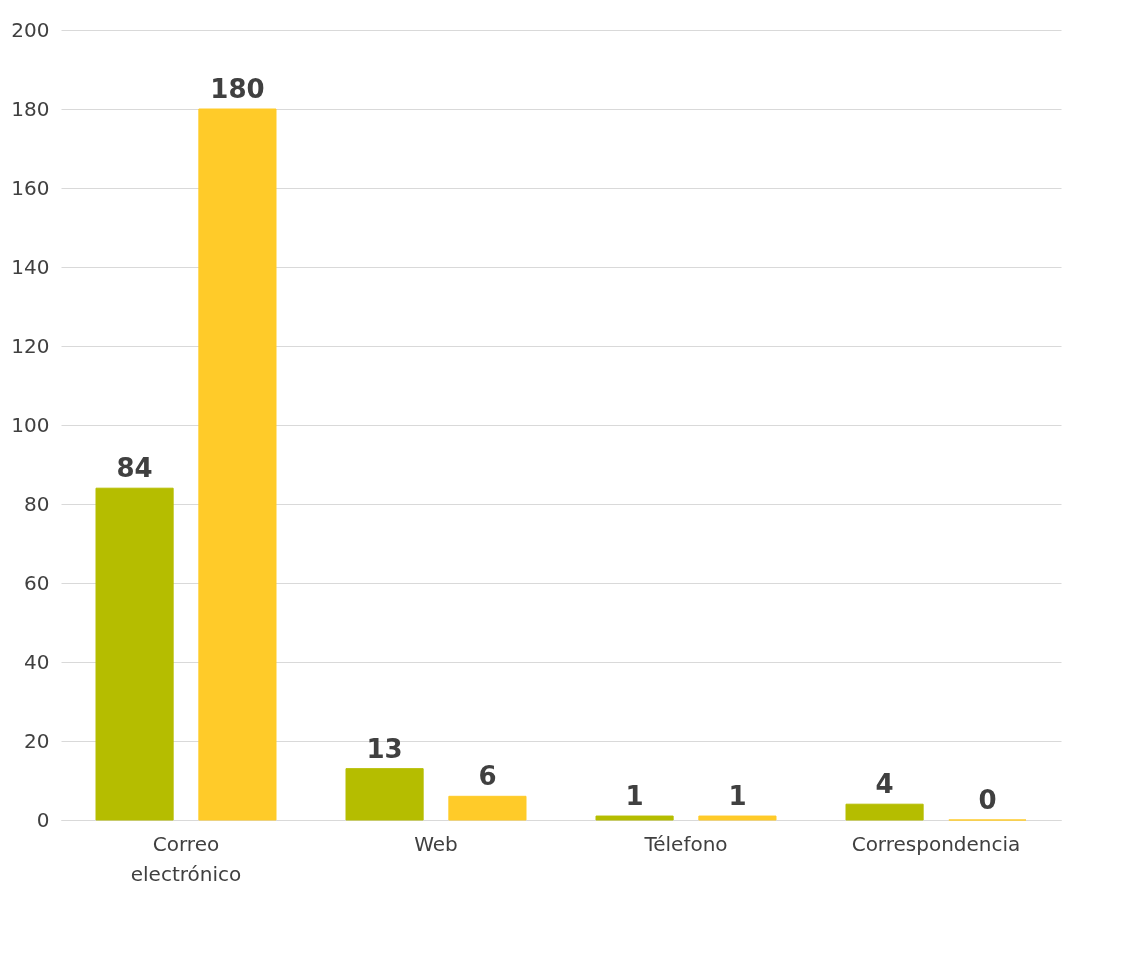 The image size is (1145, 963). Describe the element at coordinates (30, 29) in the screenshot. I see `y-tick-label: 200` at that location.